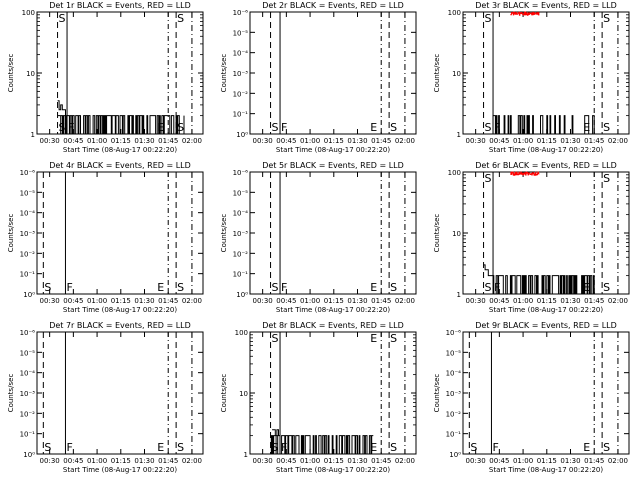 This screenshot has height=480, width=640. Describe the element at coordinates (459, 295) in the screenshot. I see `y-tick-label: 1` at that location.